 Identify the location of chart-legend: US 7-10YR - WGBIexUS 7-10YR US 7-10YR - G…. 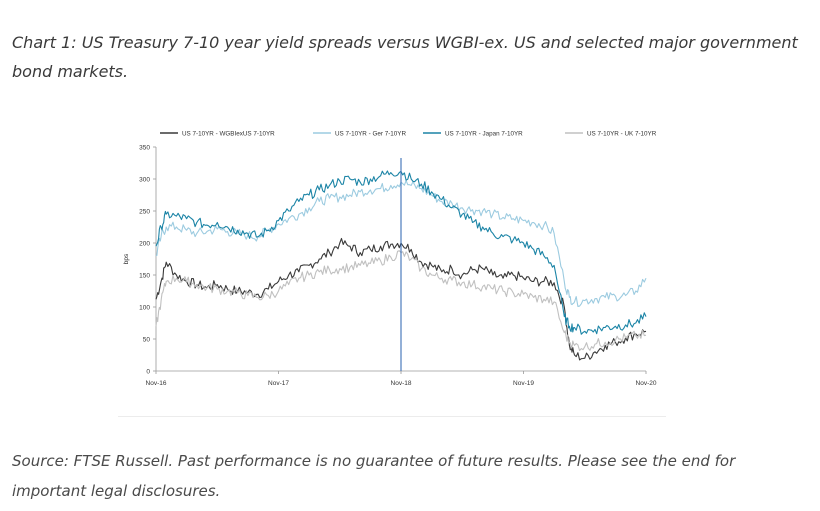
(408, 134).